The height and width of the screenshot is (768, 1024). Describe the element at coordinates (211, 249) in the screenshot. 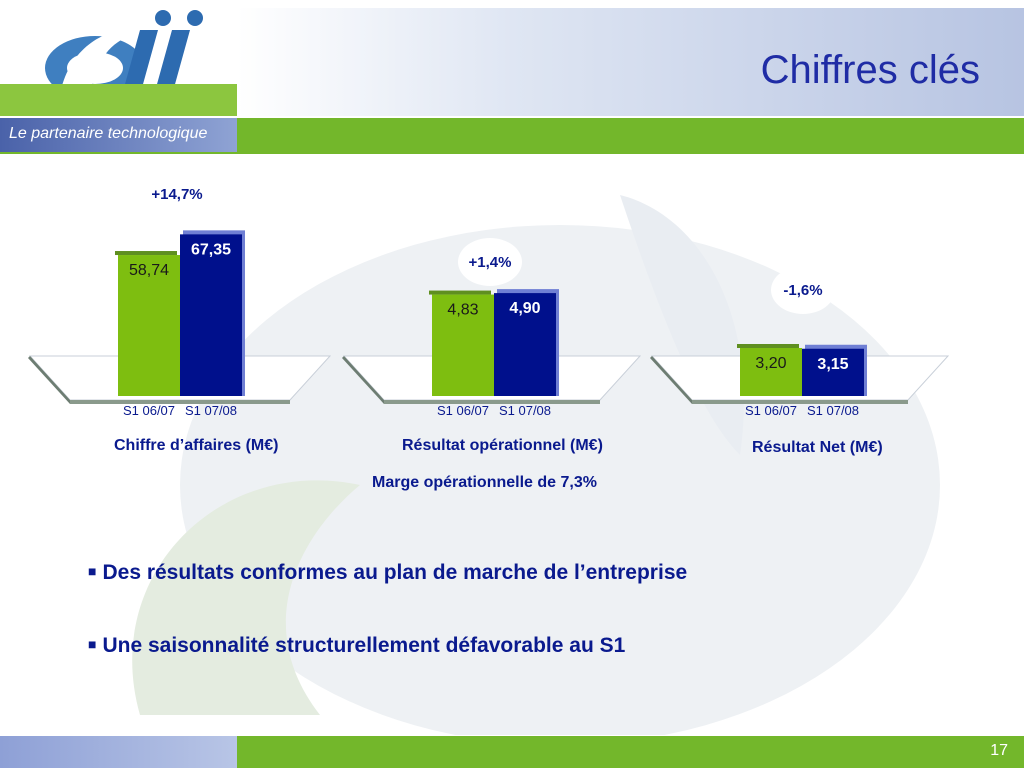

I see `bar-value-label: 67,35` at that location.